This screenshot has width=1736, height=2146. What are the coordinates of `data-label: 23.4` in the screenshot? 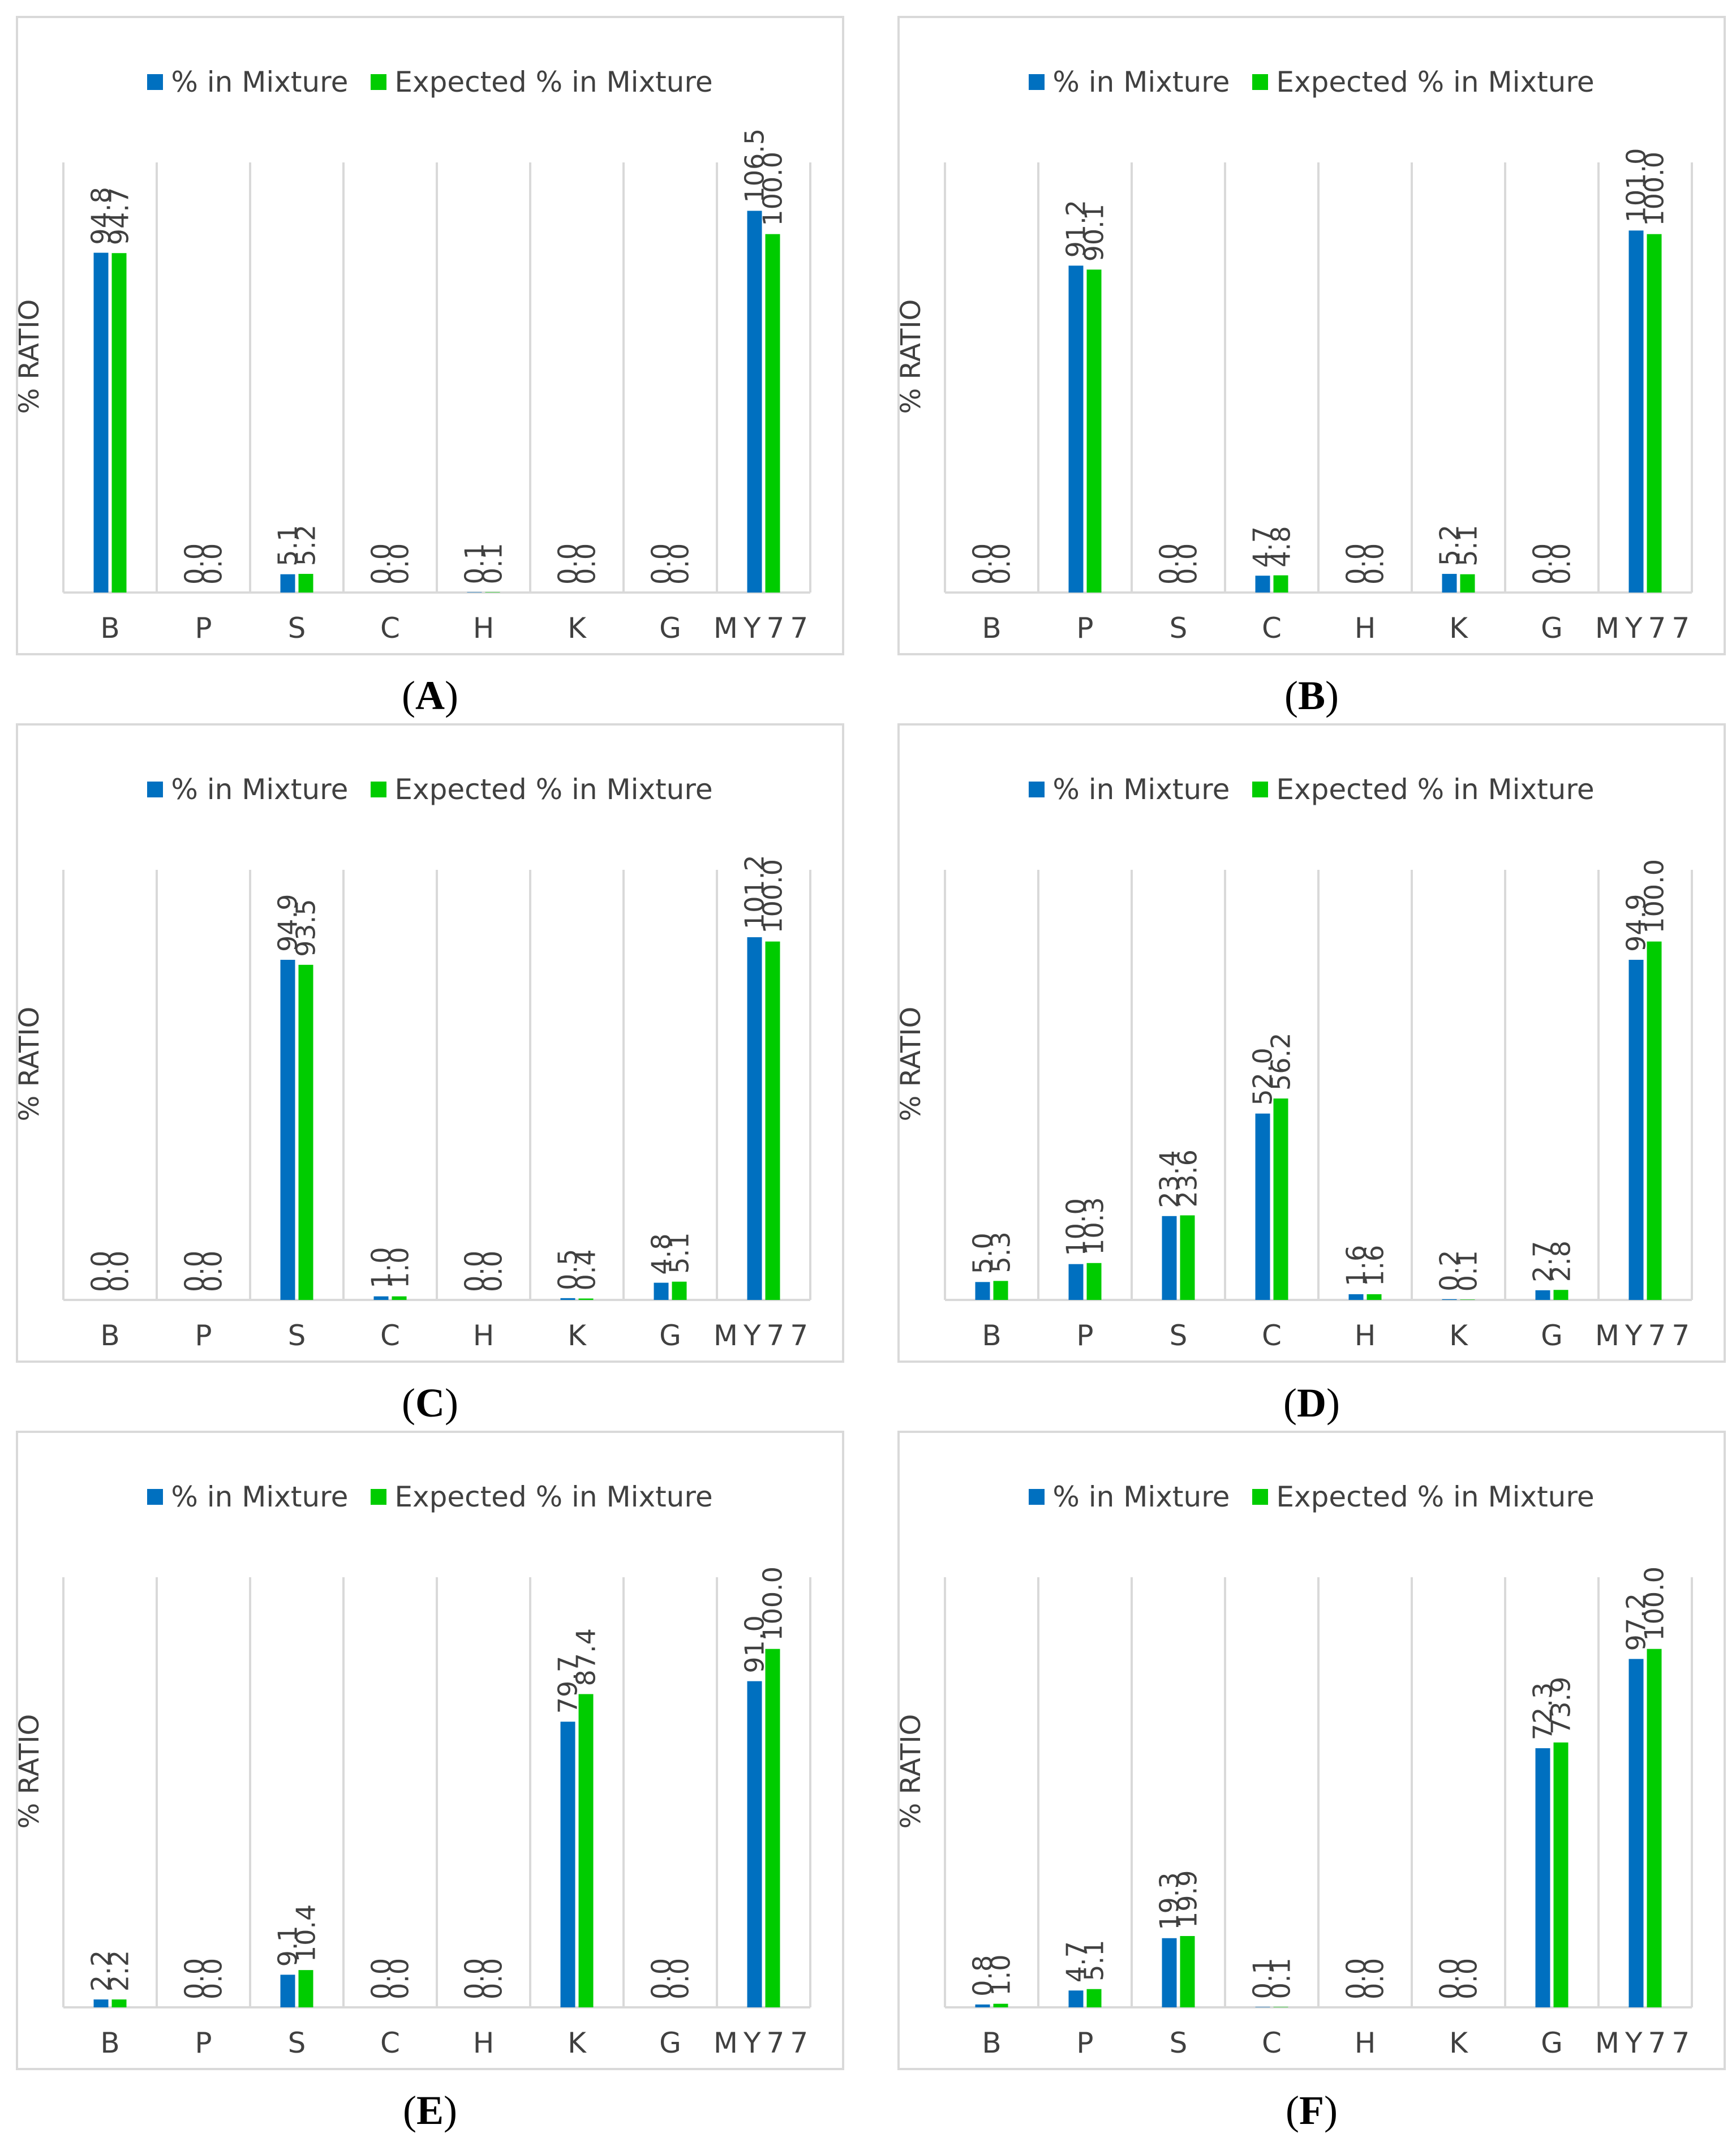 It's located at (1169, 1179).